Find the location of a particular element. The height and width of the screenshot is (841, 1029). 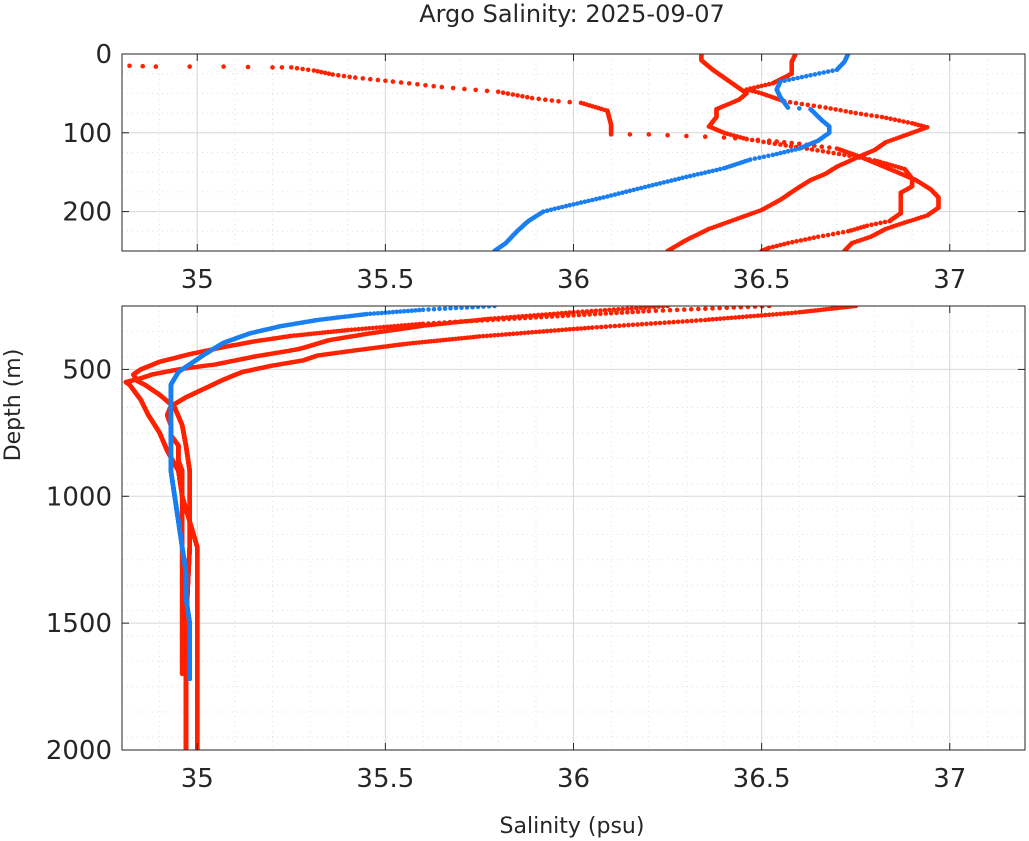

chart-title: Argo Salinity: 2025-09-07 is located at coordinates (572, 14).